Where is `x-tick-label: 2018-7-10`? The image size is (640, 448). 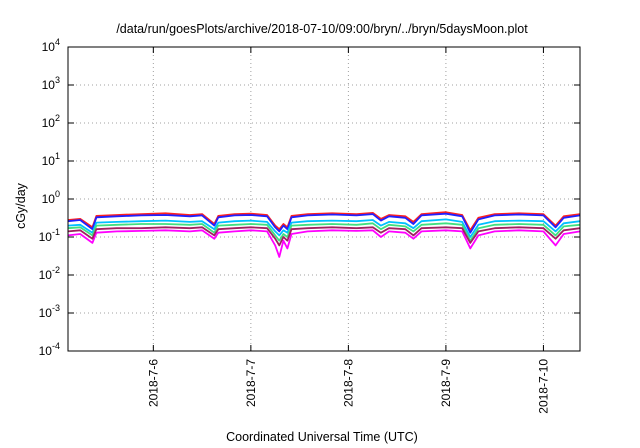
x-tick-label: 2018-7-10 is located at coordinates (543, 386).